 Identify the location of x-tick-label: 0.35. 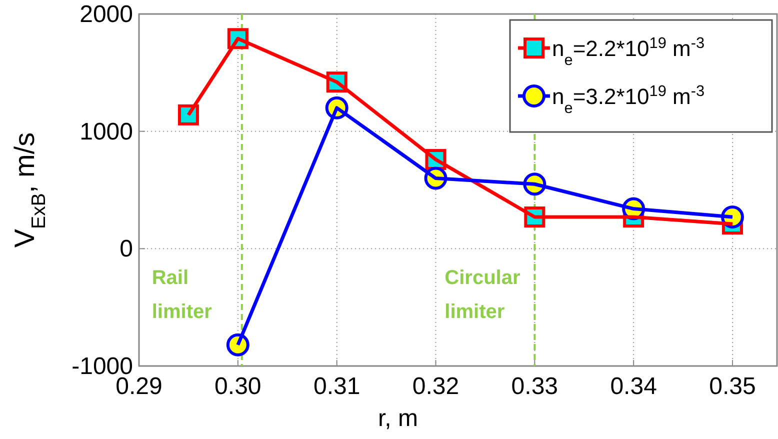
(732, 386).